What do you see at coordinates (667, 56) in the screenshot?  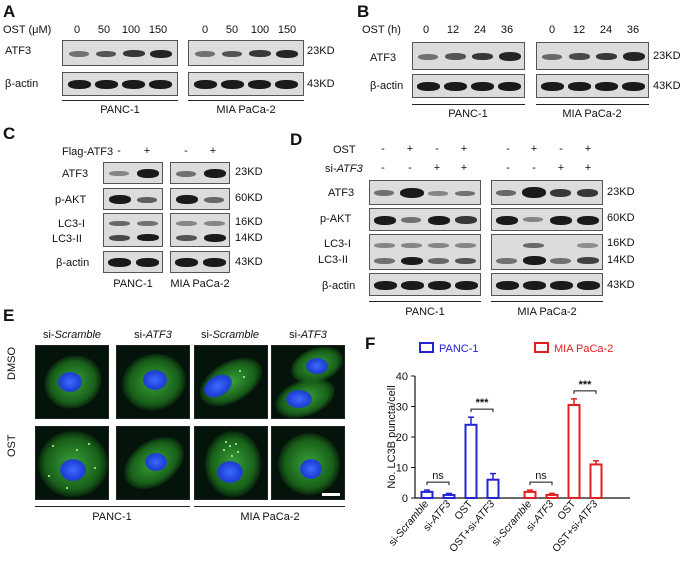 I see `panel-b-kd-23: 23KD` at bounding box center [667, 56].